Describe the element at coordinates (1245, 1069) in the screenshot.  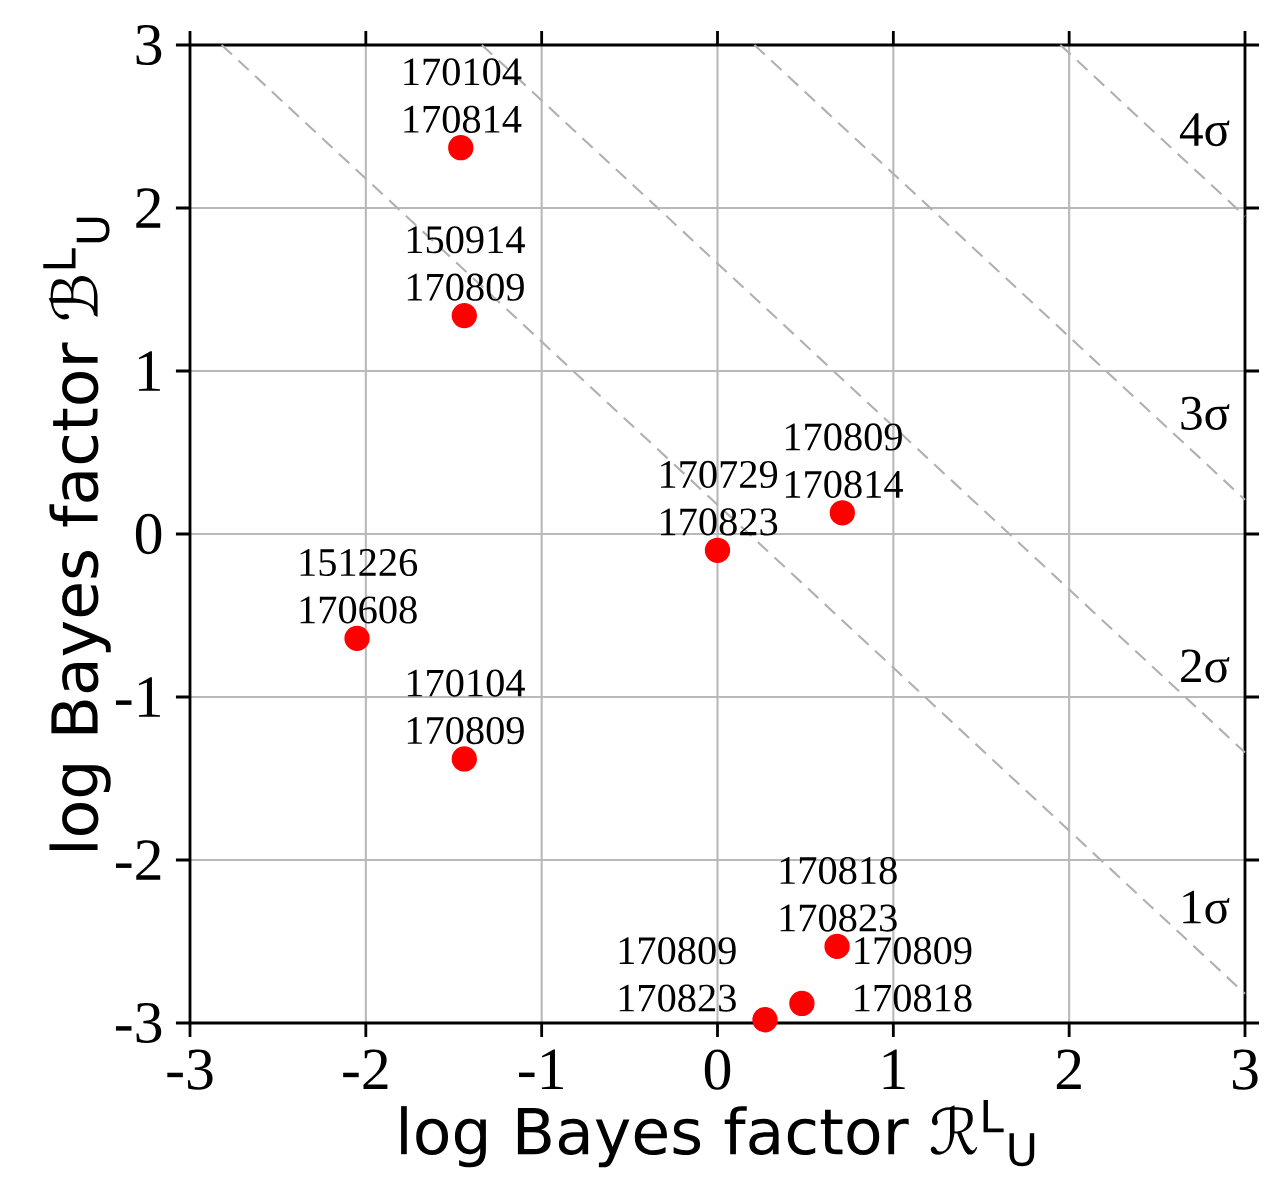
I see `x-tick-label: 3` at that location.